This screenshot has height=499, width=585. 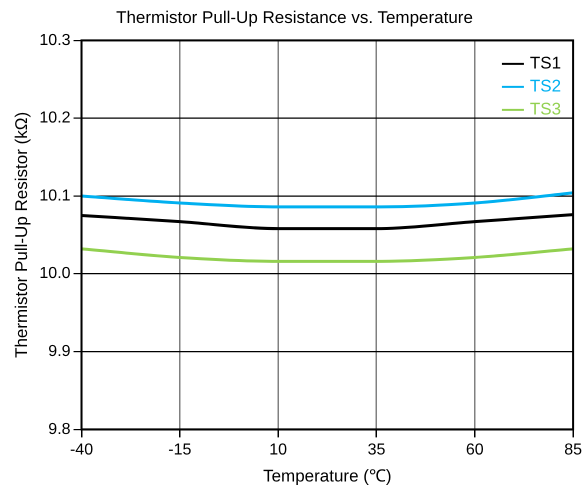 What do you see at coordinates (55, 40) in the screenshot?
I see `y-tick-label: 10.3` at bounding box center [55, 40].